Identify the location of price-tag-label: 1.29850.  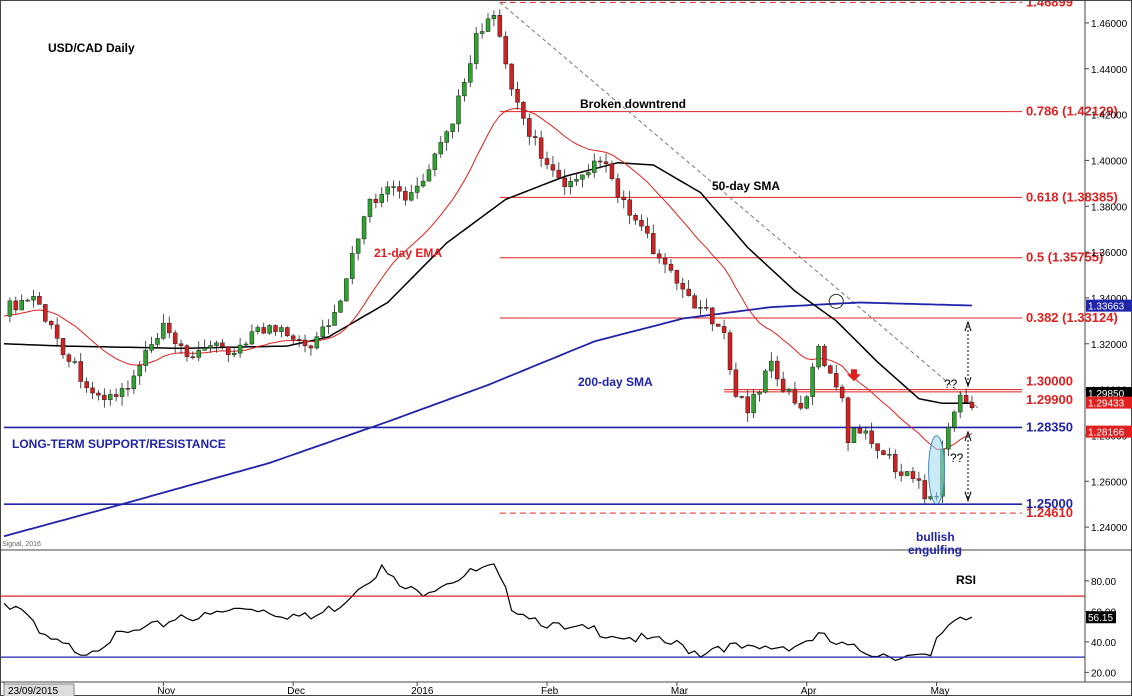
(1106, 394).